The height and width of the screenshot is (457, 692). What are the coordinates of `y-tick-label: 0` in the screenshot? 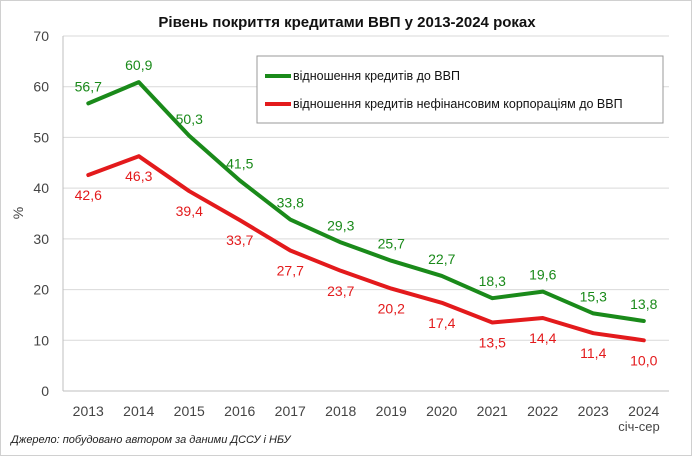 It's located at (45, 391).